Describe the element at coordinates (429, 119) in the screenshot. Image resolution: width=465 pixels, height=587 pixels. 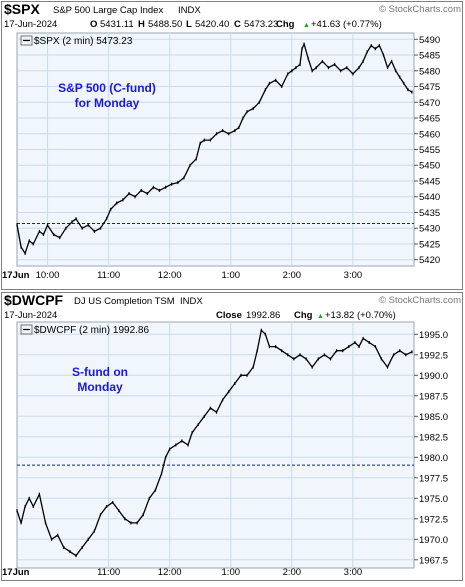
I see `y-tick-label: 5465` at that location.